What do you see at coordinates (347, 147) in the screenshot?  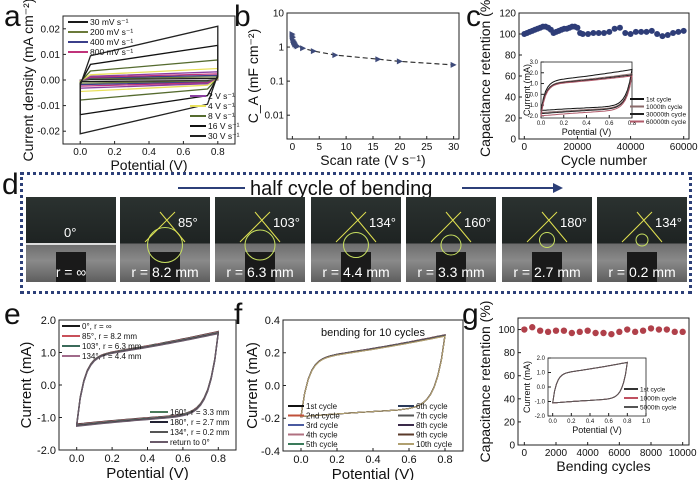 I see `x-tick-label: 10` at bounding box center [347, 147].